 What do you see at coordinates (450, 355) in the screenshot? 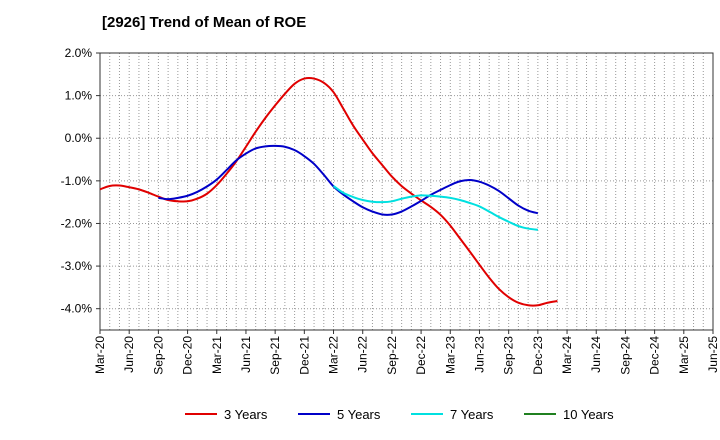
I see `x-tick-label: Mar-23` at bounding box center [450, 355].